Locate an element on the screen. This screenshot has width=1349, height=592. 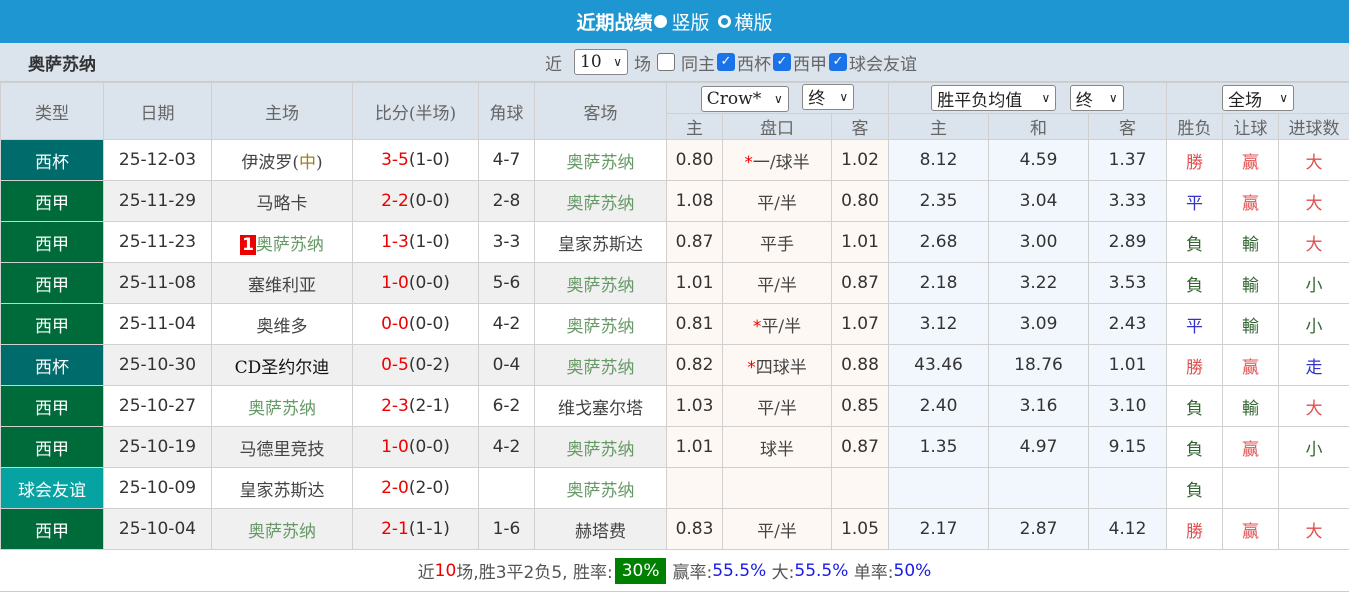
final-select-2: 终∨ is located at coordinates (1097, 98).